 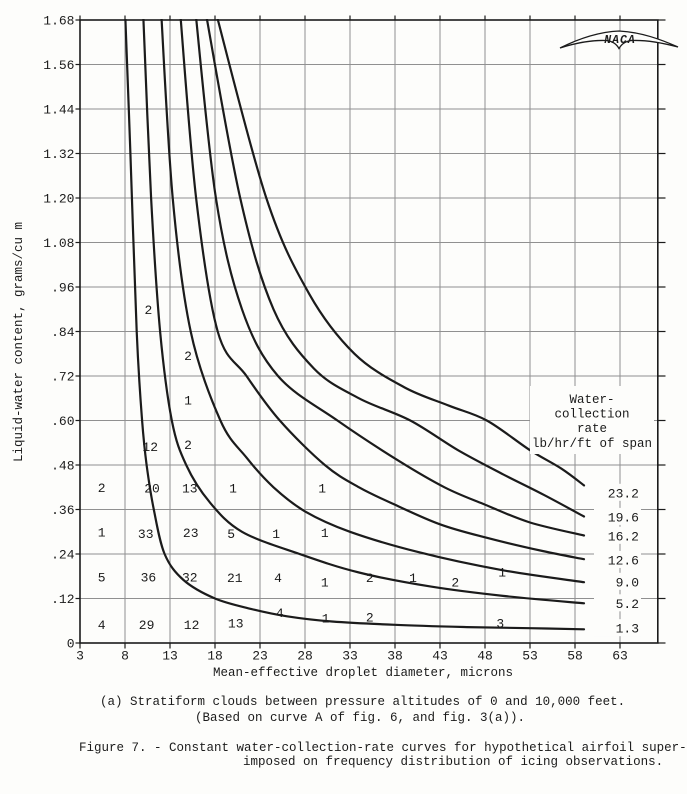 I want to click on curve-rate-labels-layer: 1.3 5.2 9.0 12.6 16.2 19.6 23.2, so click(x=617, y=560).